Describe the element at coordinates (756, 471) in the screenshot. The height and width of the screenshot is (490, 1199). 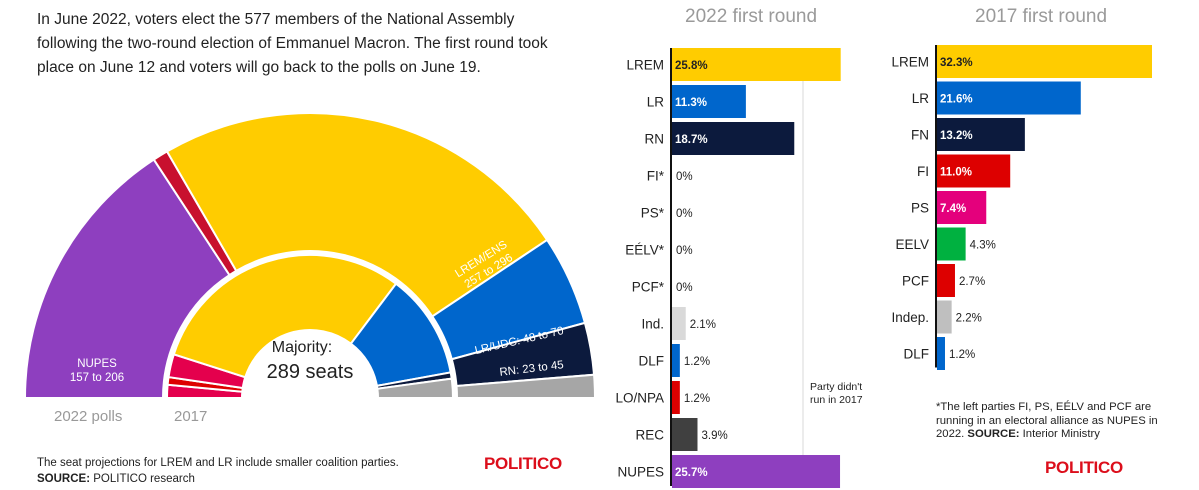
I see `bar-nupes` at that location.